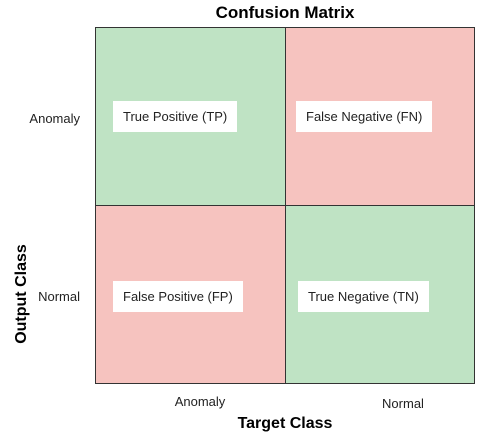  I want to click on cell-label-false-positive: False Positive (FP), so click(178, 296).